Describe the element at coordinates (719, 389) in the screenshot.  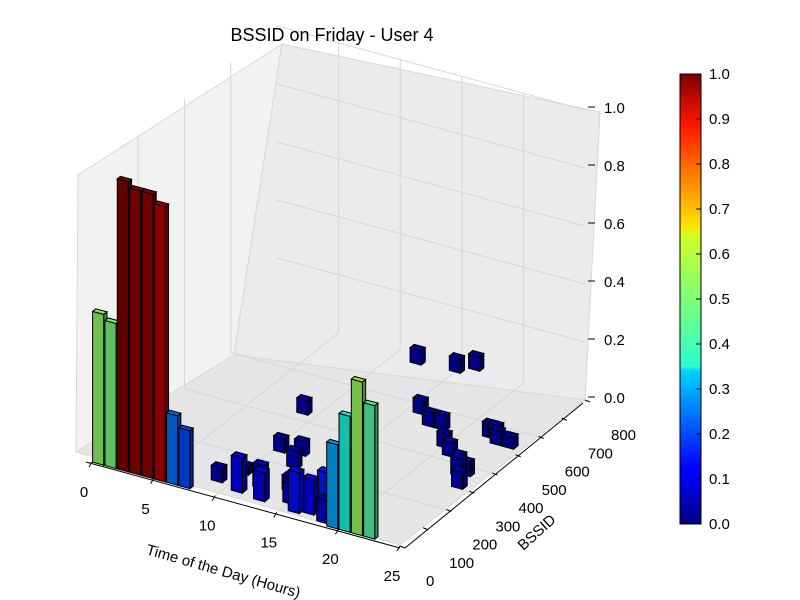
I see `colorbar-tick-label: 0.3` at that location.